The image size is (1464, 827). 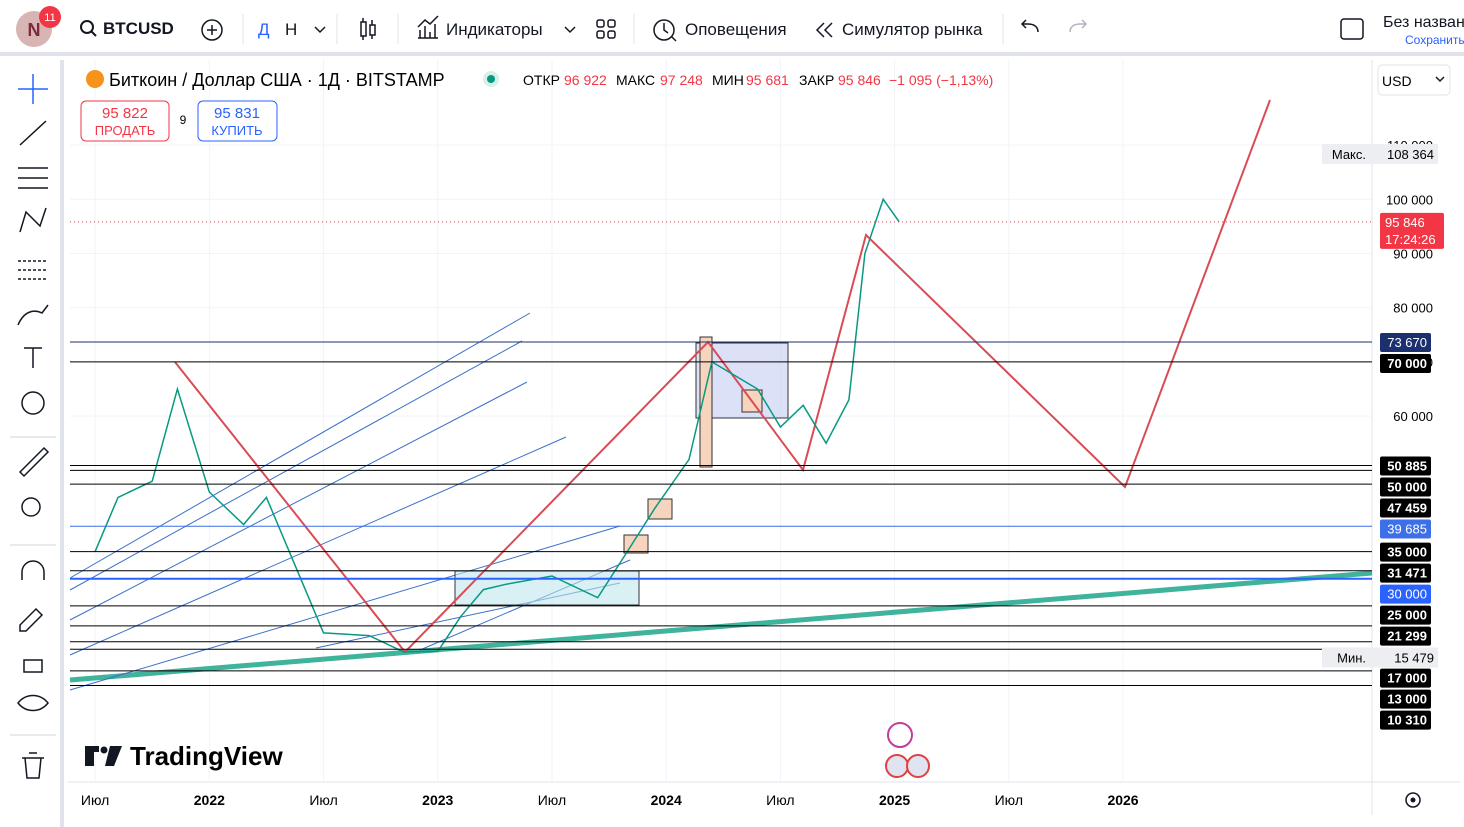 What do you see at coordinates (1409, 199) in the screenshot?
I see `y-tick-label: 100 000` at bounding box center [1409, 199].